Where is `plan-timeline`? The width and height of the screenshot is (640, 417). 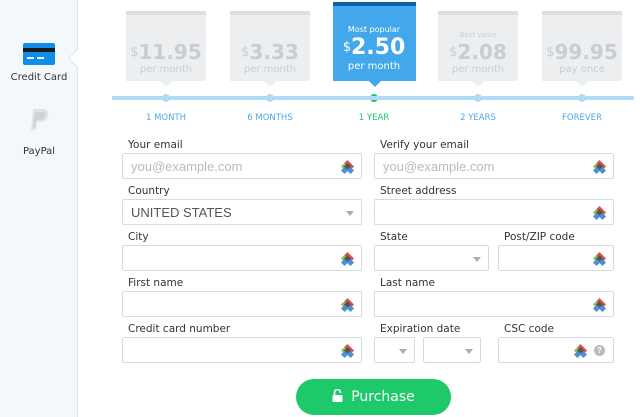 plan-timeline is located at coordinates (373, 98).